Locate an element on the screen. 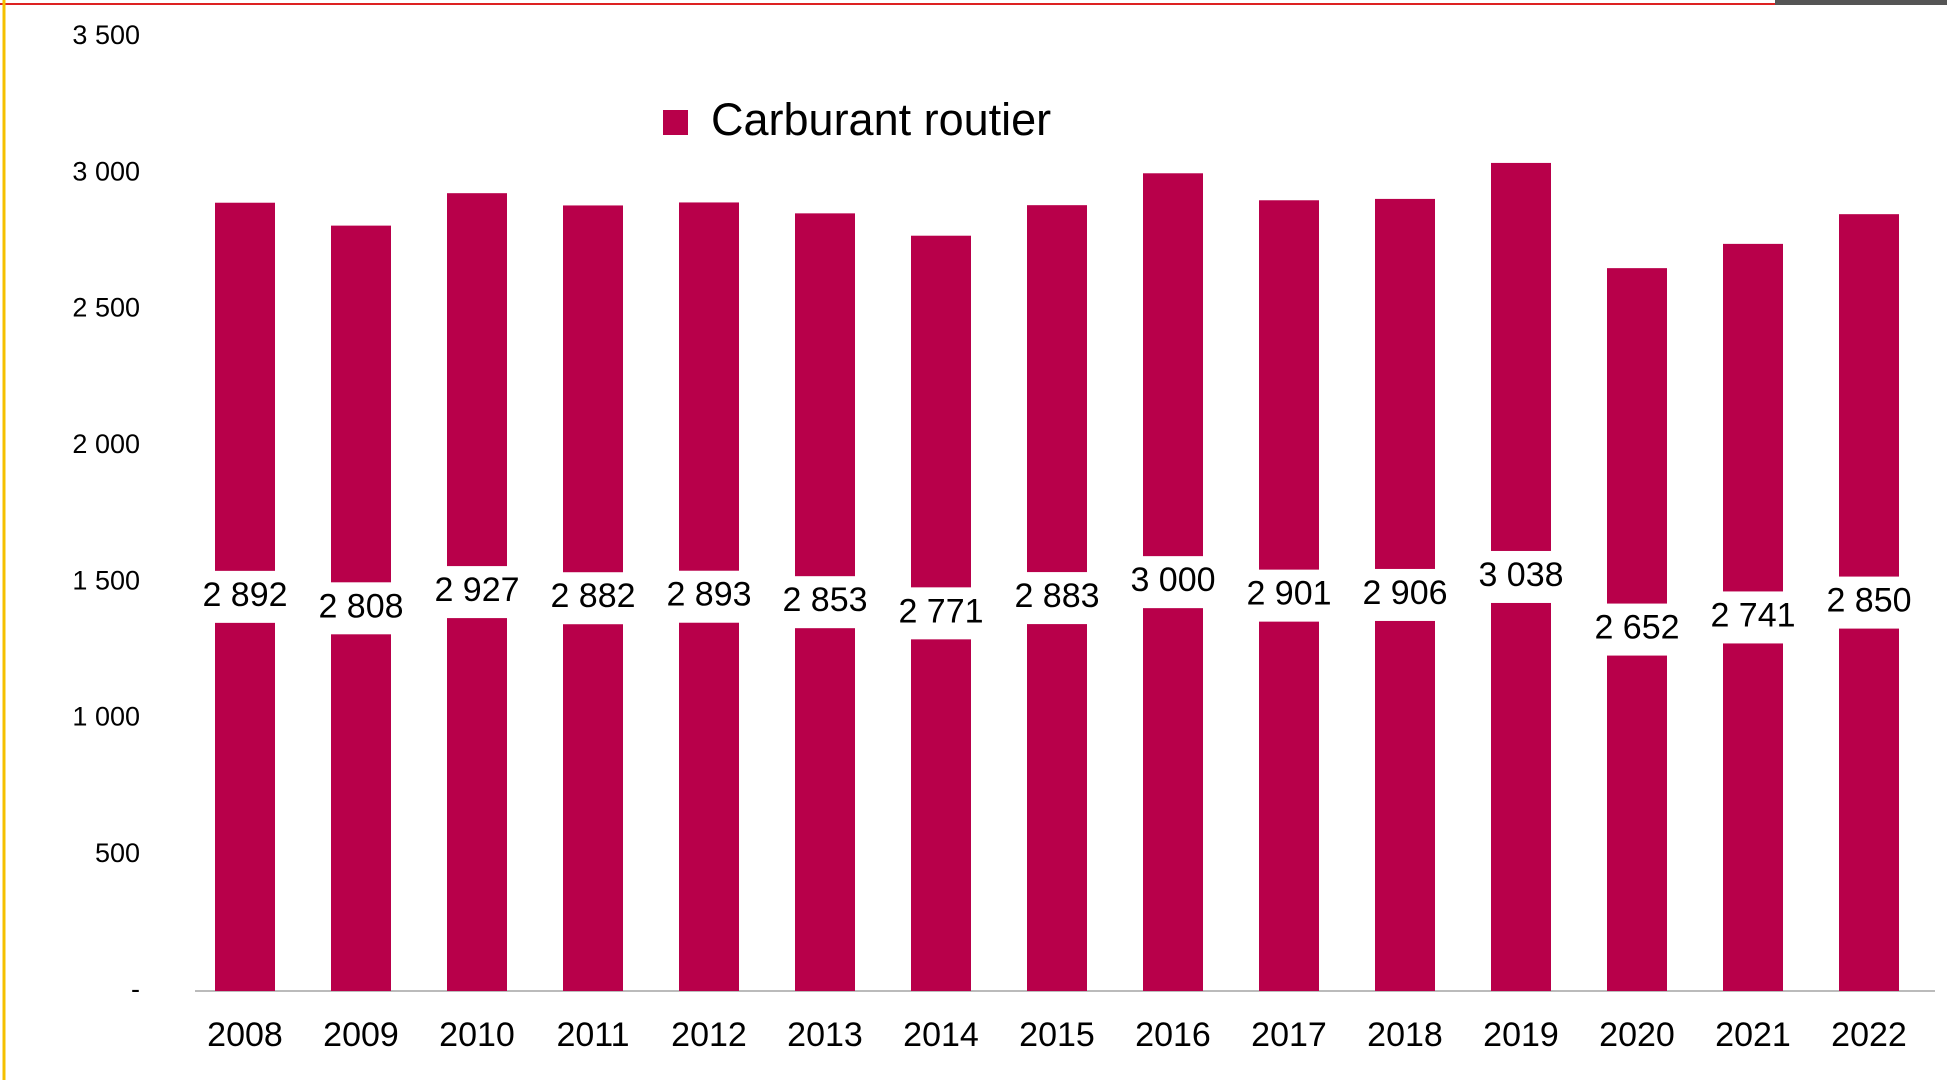 The height and width of the screenshot is (1080, 1947). y-tick-label: - is located at coordinates (135, 989).